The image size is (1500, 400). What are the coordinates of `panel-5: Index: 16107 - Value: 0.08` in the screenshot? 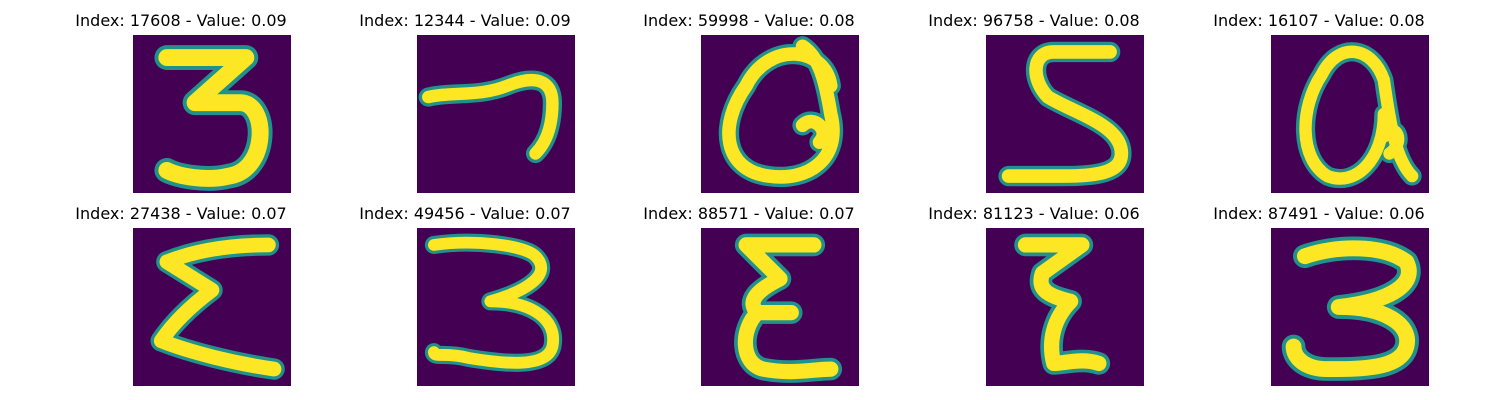 It's located at (1319, 96).